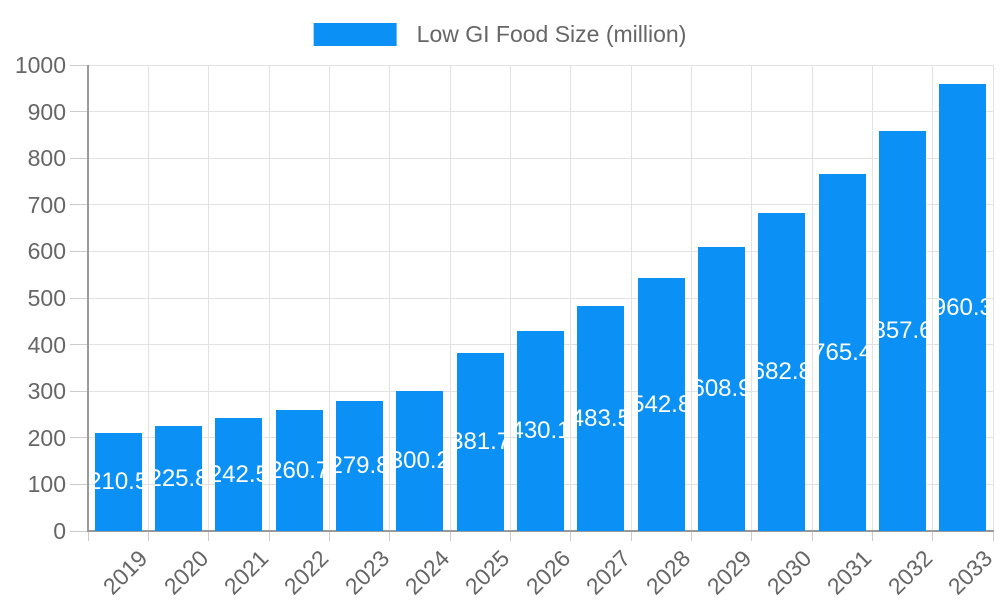 The height and width of the screenshot is (600, 1000). Describe the element at coordinates (40, 65) in the screenshot. I see `y-axis-tick-label: 1000` at that location.